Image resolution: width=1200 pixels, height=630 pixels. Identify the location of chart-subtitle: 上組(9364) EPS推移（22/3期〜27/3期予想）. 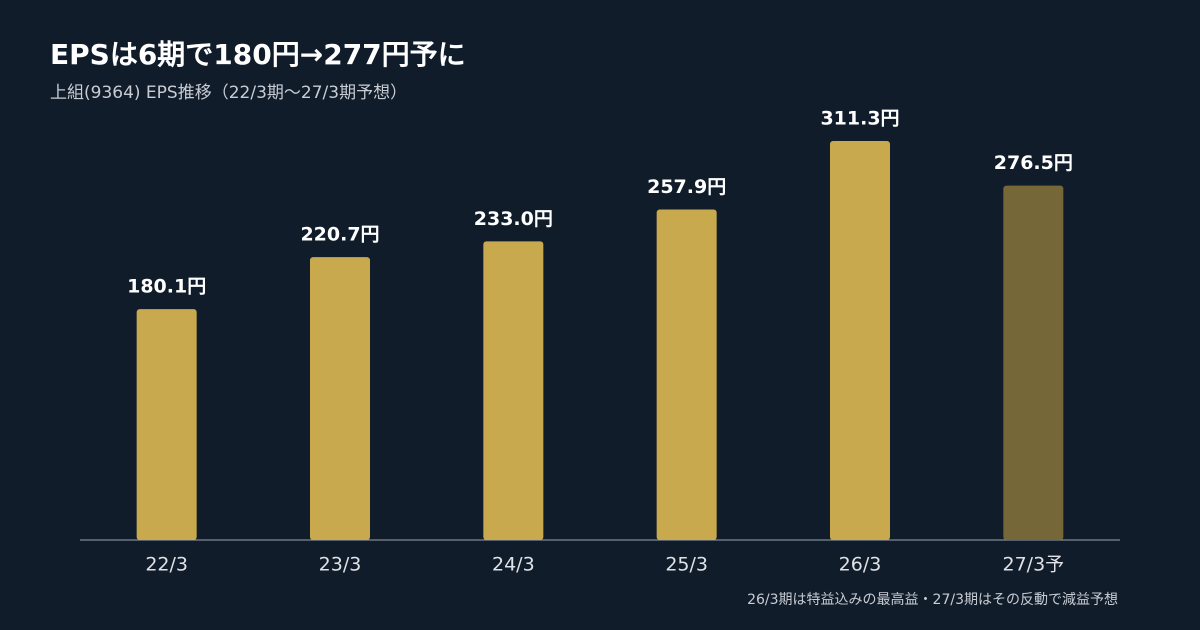
(228, 93).